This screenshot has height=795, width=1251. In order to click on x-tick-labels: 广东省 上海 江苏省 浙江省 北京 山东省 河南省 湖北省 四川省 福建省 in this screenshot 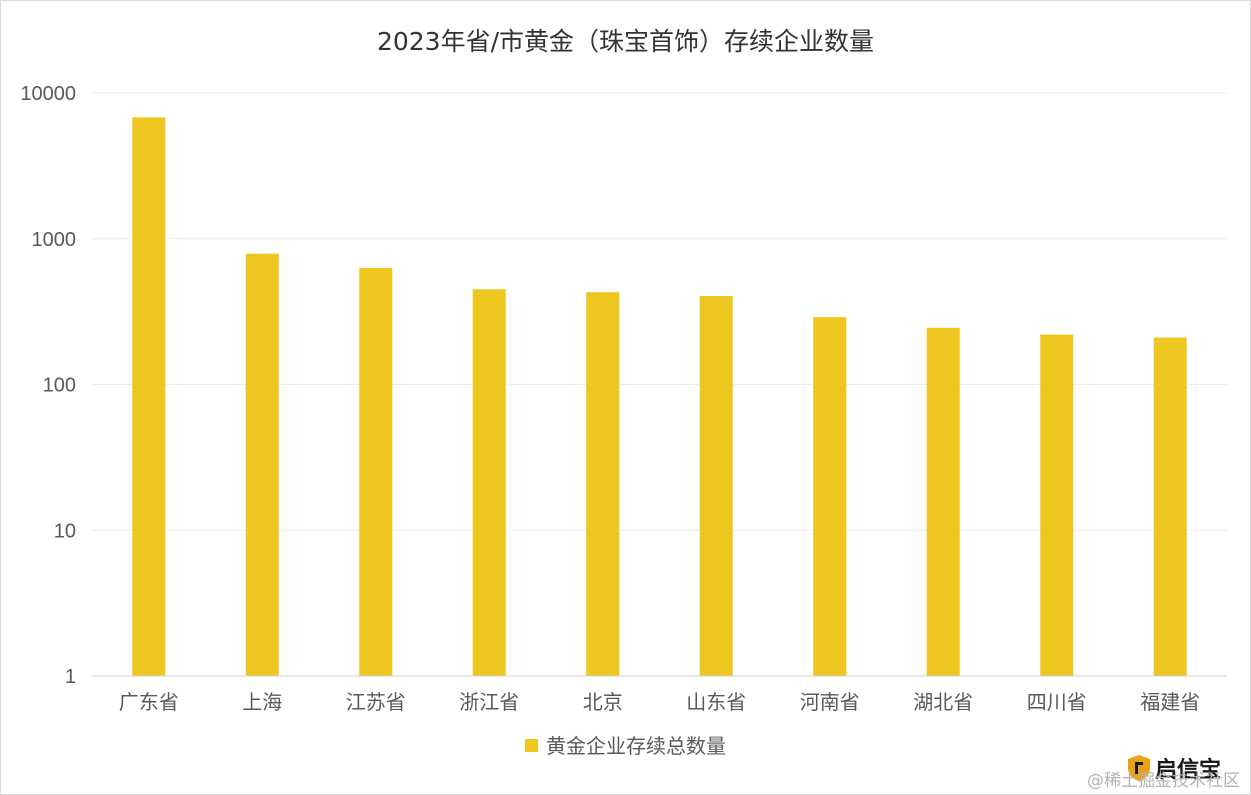, I will do `click(660, 702)`.